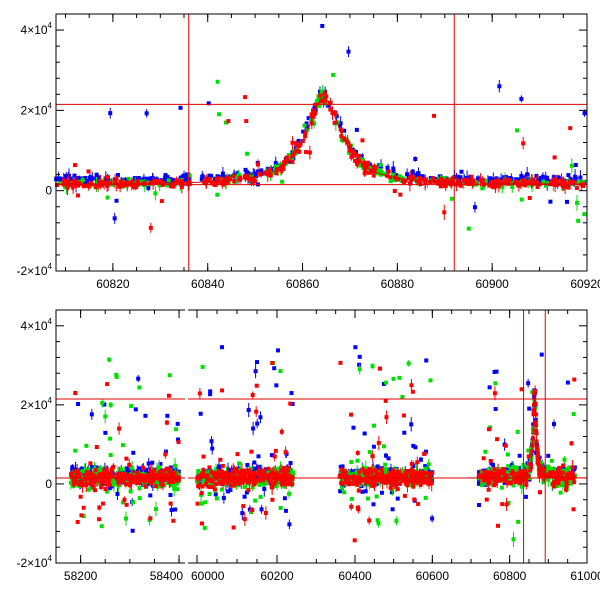  What do you see at coordinates (242, 446) in the screenshot?
I see `x-axis-segment: 60000 60200` at bounding box center [242, 446].